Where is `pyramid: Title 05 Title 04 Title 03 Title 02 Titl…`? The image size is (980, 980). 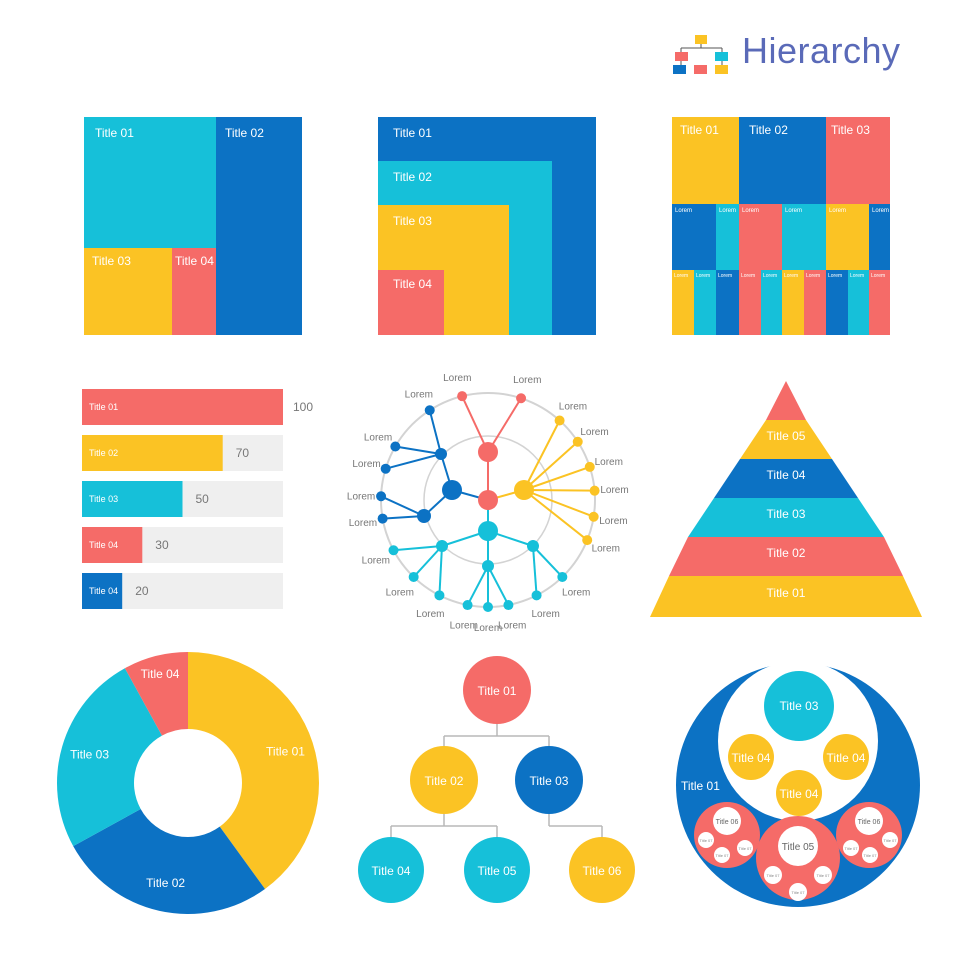 pyramid: Title 05 Title 04 Title 03 Title 02 Titl… is located at coordinates (786, 499).